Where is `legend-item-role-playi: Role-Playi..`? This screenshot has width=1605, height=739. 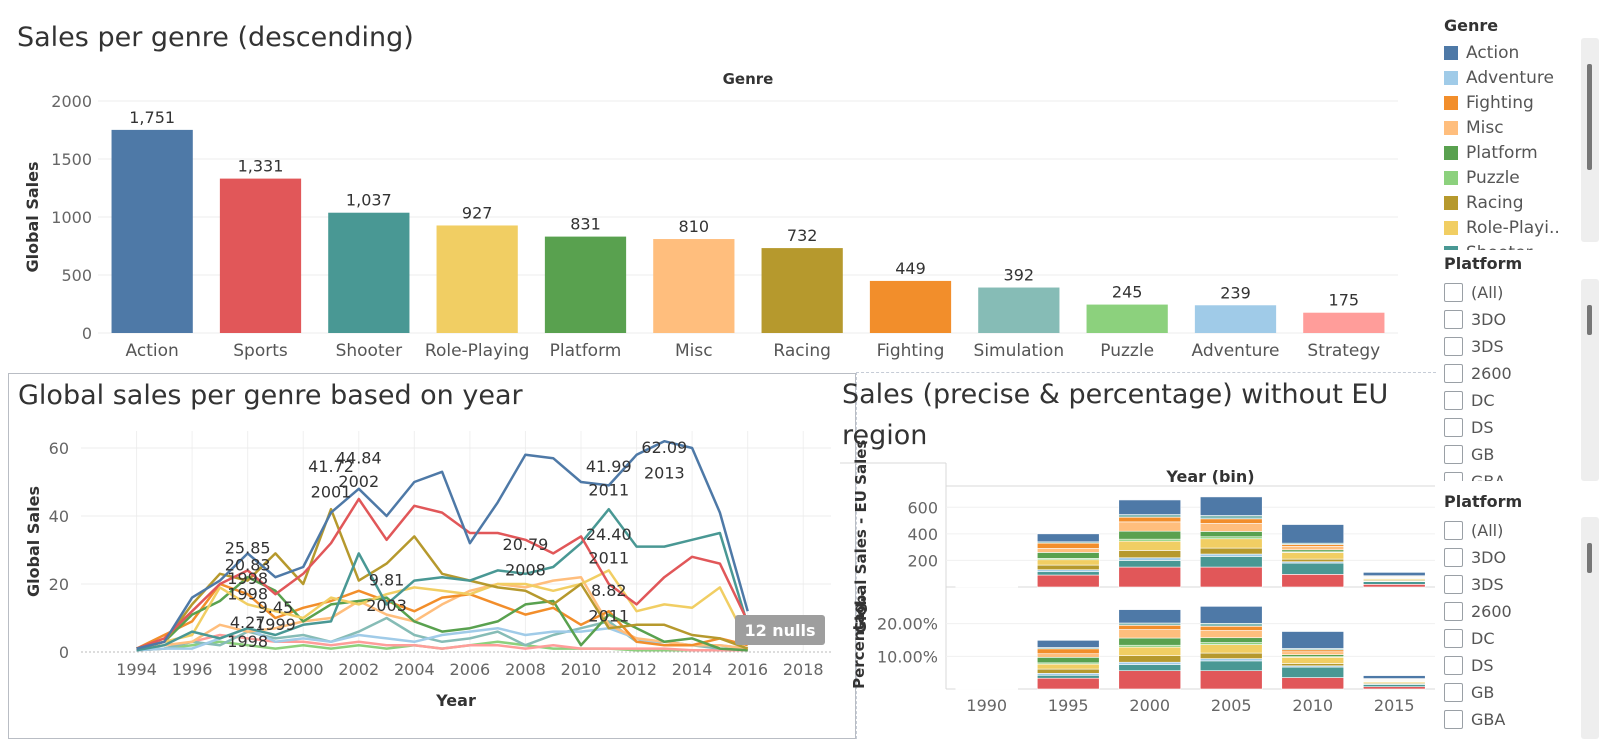 legend-item-role-playi: Role-Playi.. is located at coordinates (1506, 227).